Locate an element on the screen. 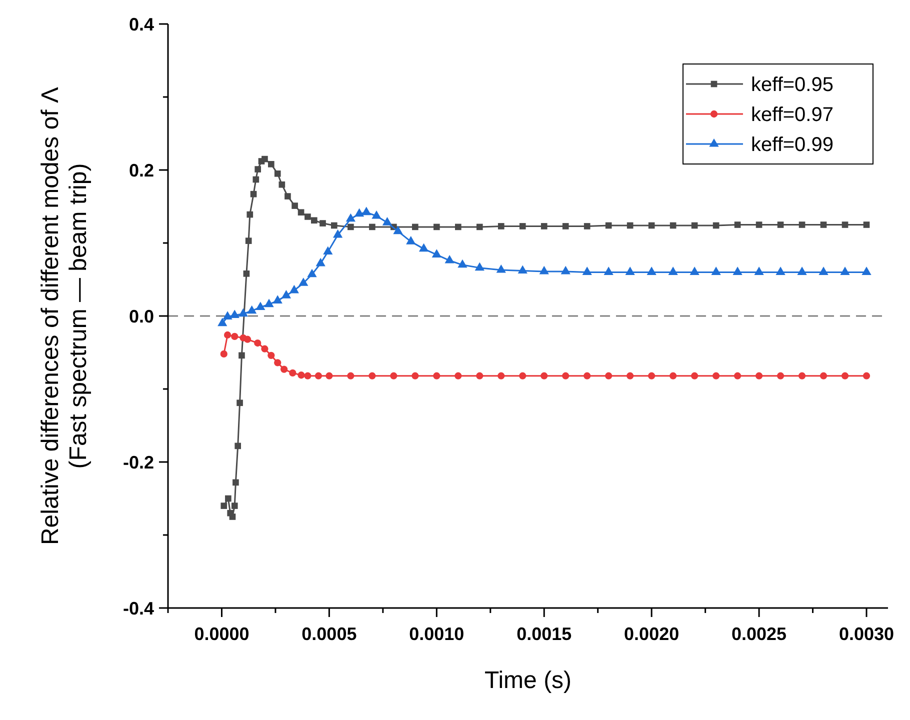  y-tick-label: -0.4 is located at coordinates (138, 608).